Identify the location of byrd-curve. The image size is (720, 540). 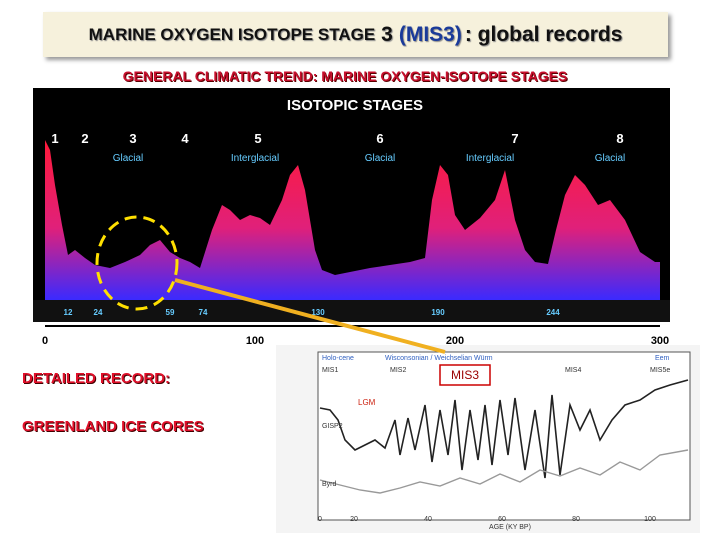
(504, 471).